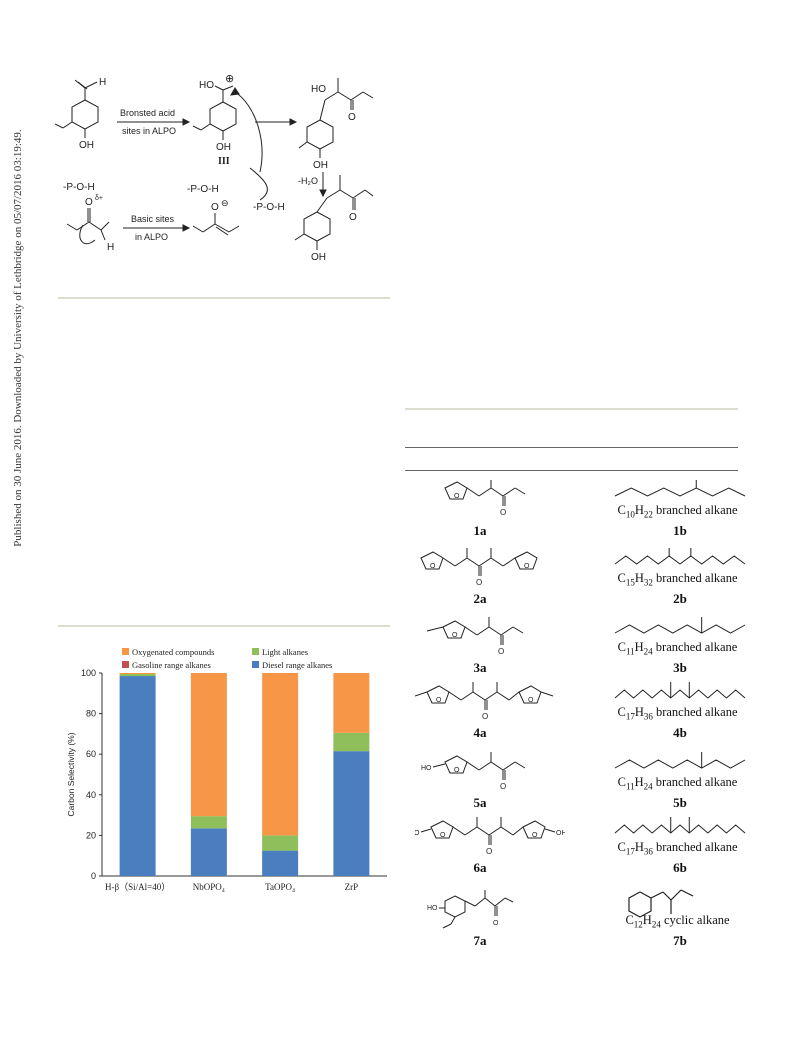  What do you see at coordinates (480, 530) in the screenshot?
I see `compound-label: 1a` at bounding box center [480, 530].